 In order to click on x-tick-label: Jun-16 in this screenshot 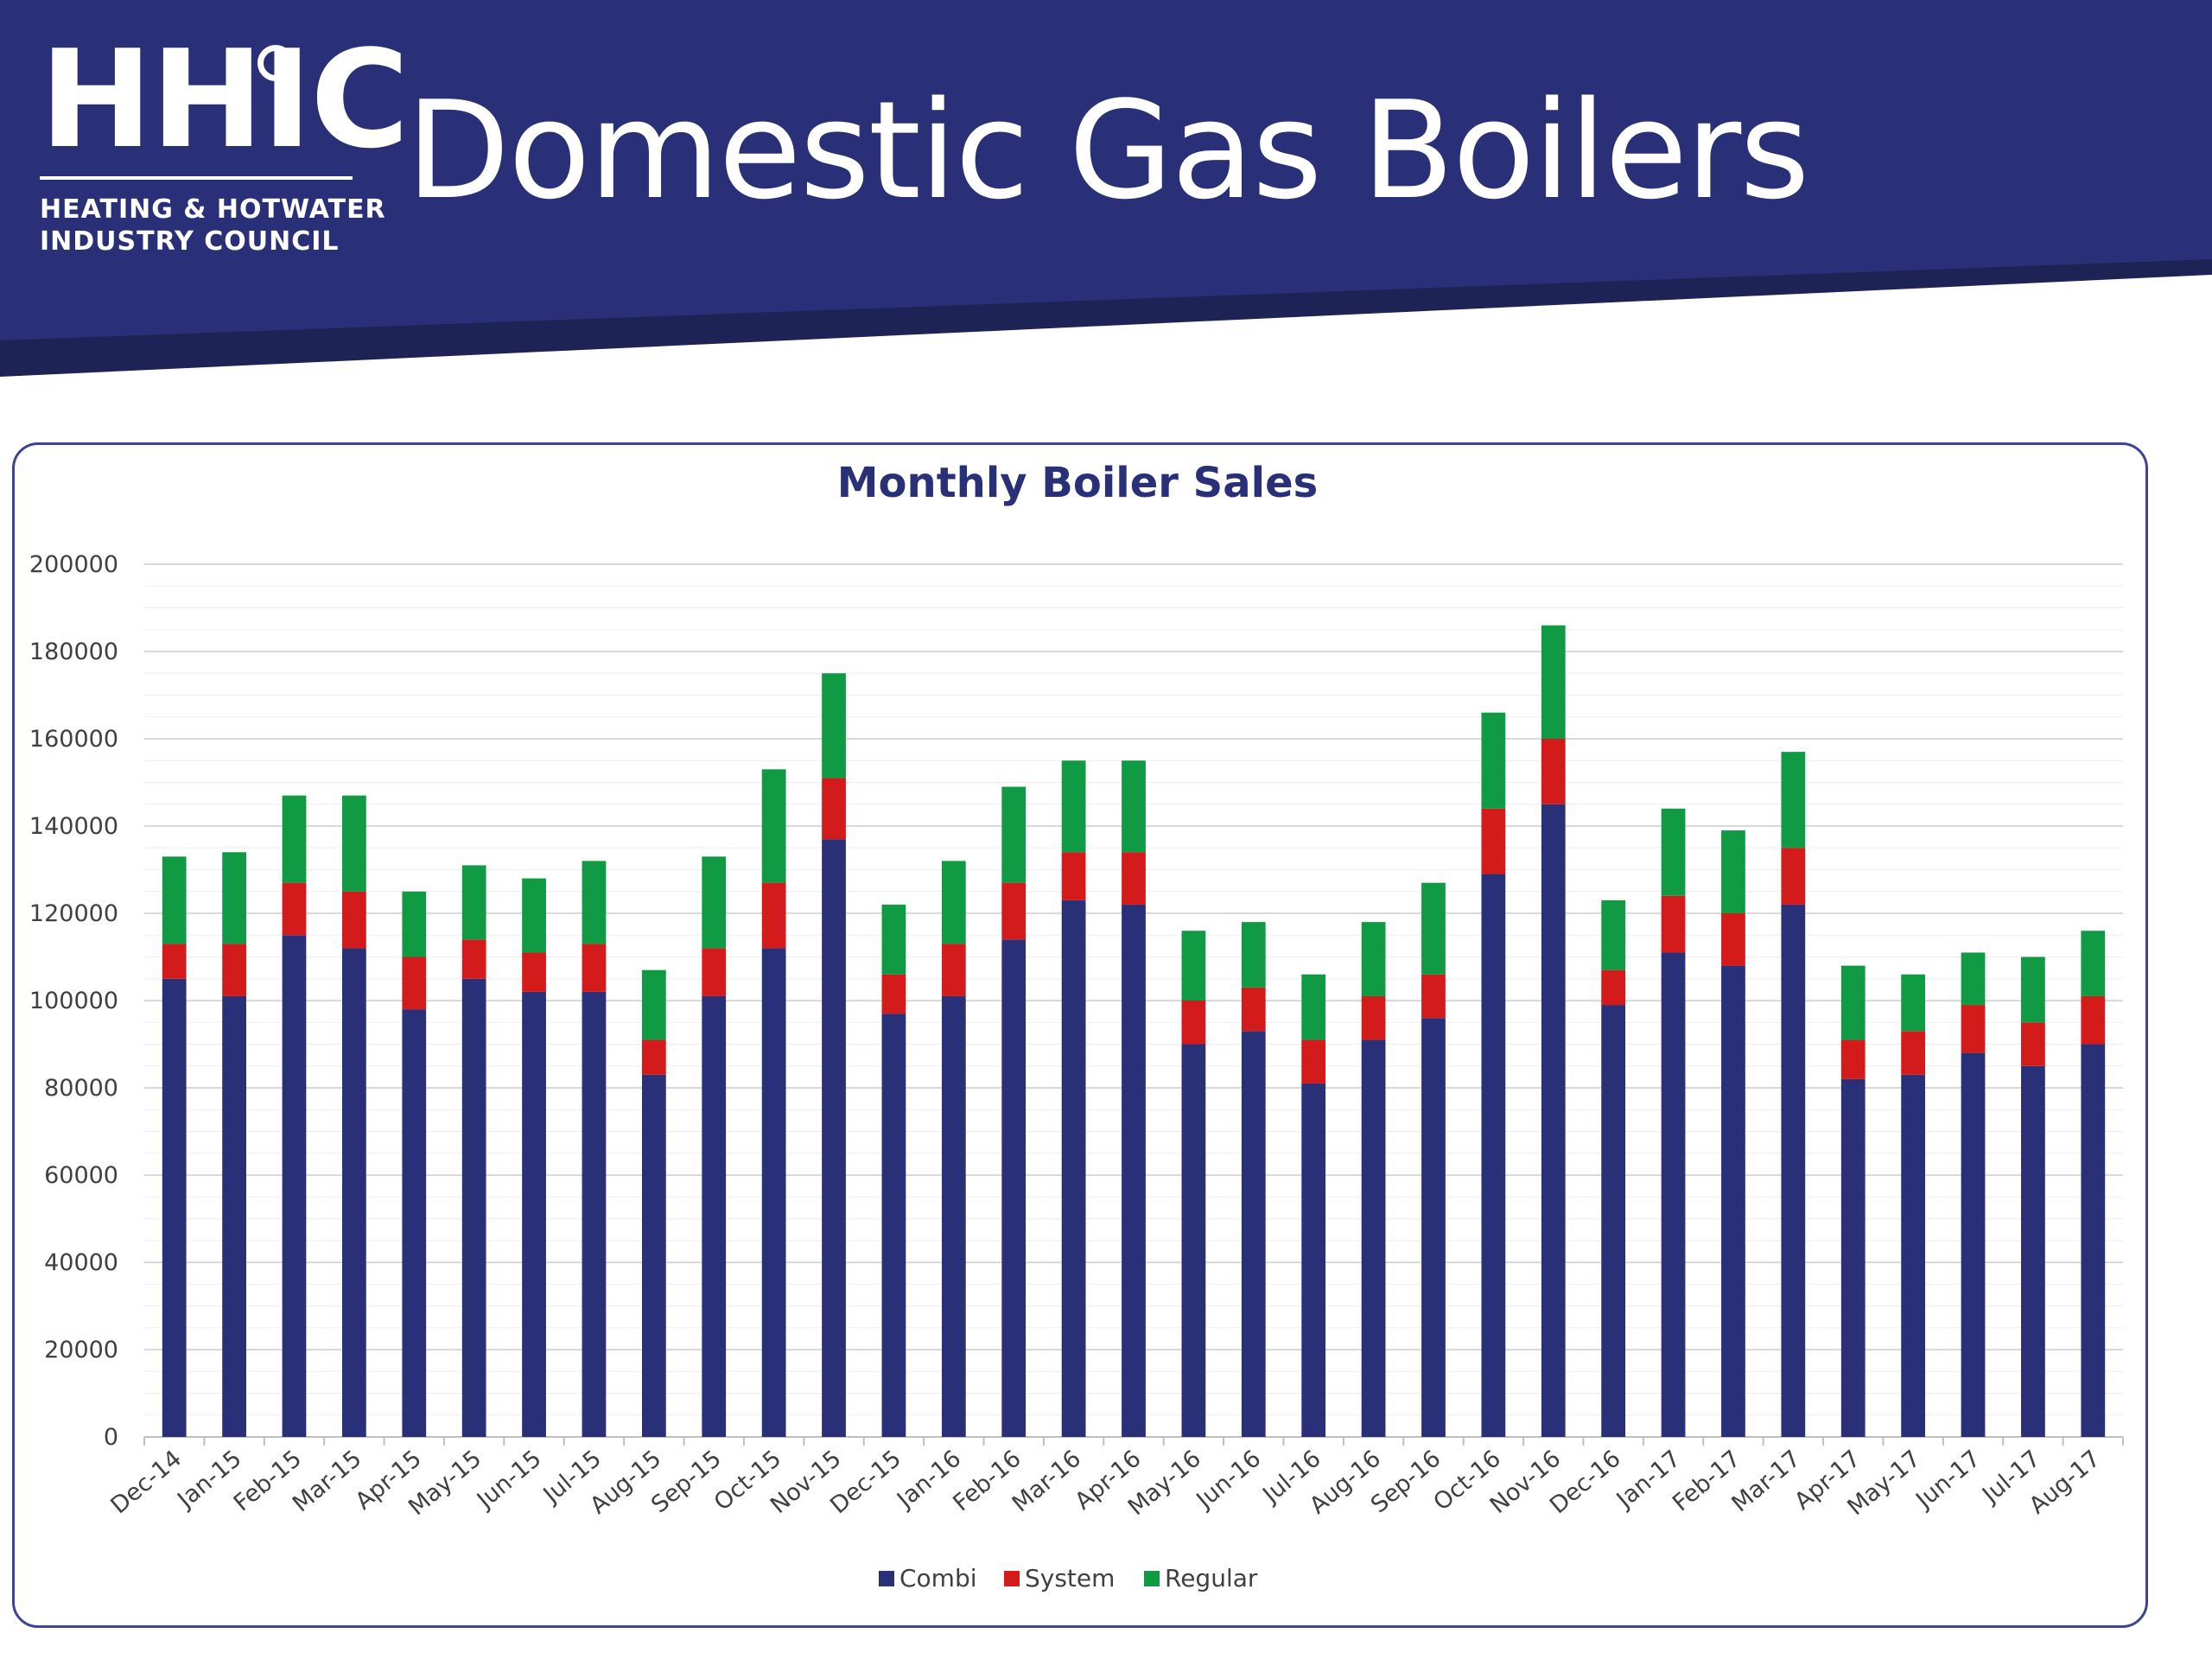, I will do `click(1229, 1481)`.